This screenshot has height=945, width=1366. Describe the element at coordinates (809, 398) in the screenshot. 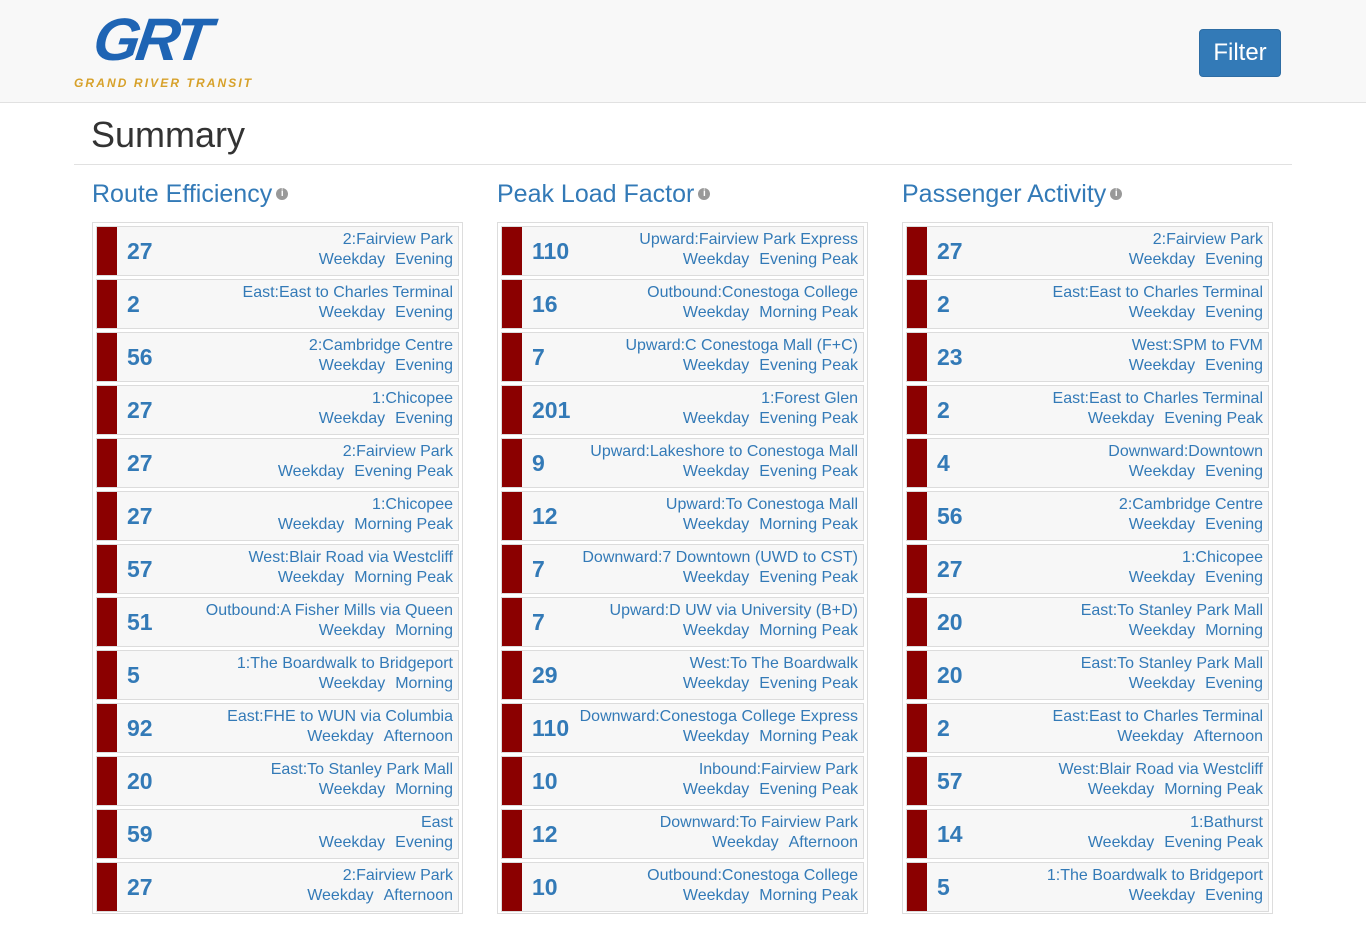

I see `route-name: 1:Forest Glen` at that location.